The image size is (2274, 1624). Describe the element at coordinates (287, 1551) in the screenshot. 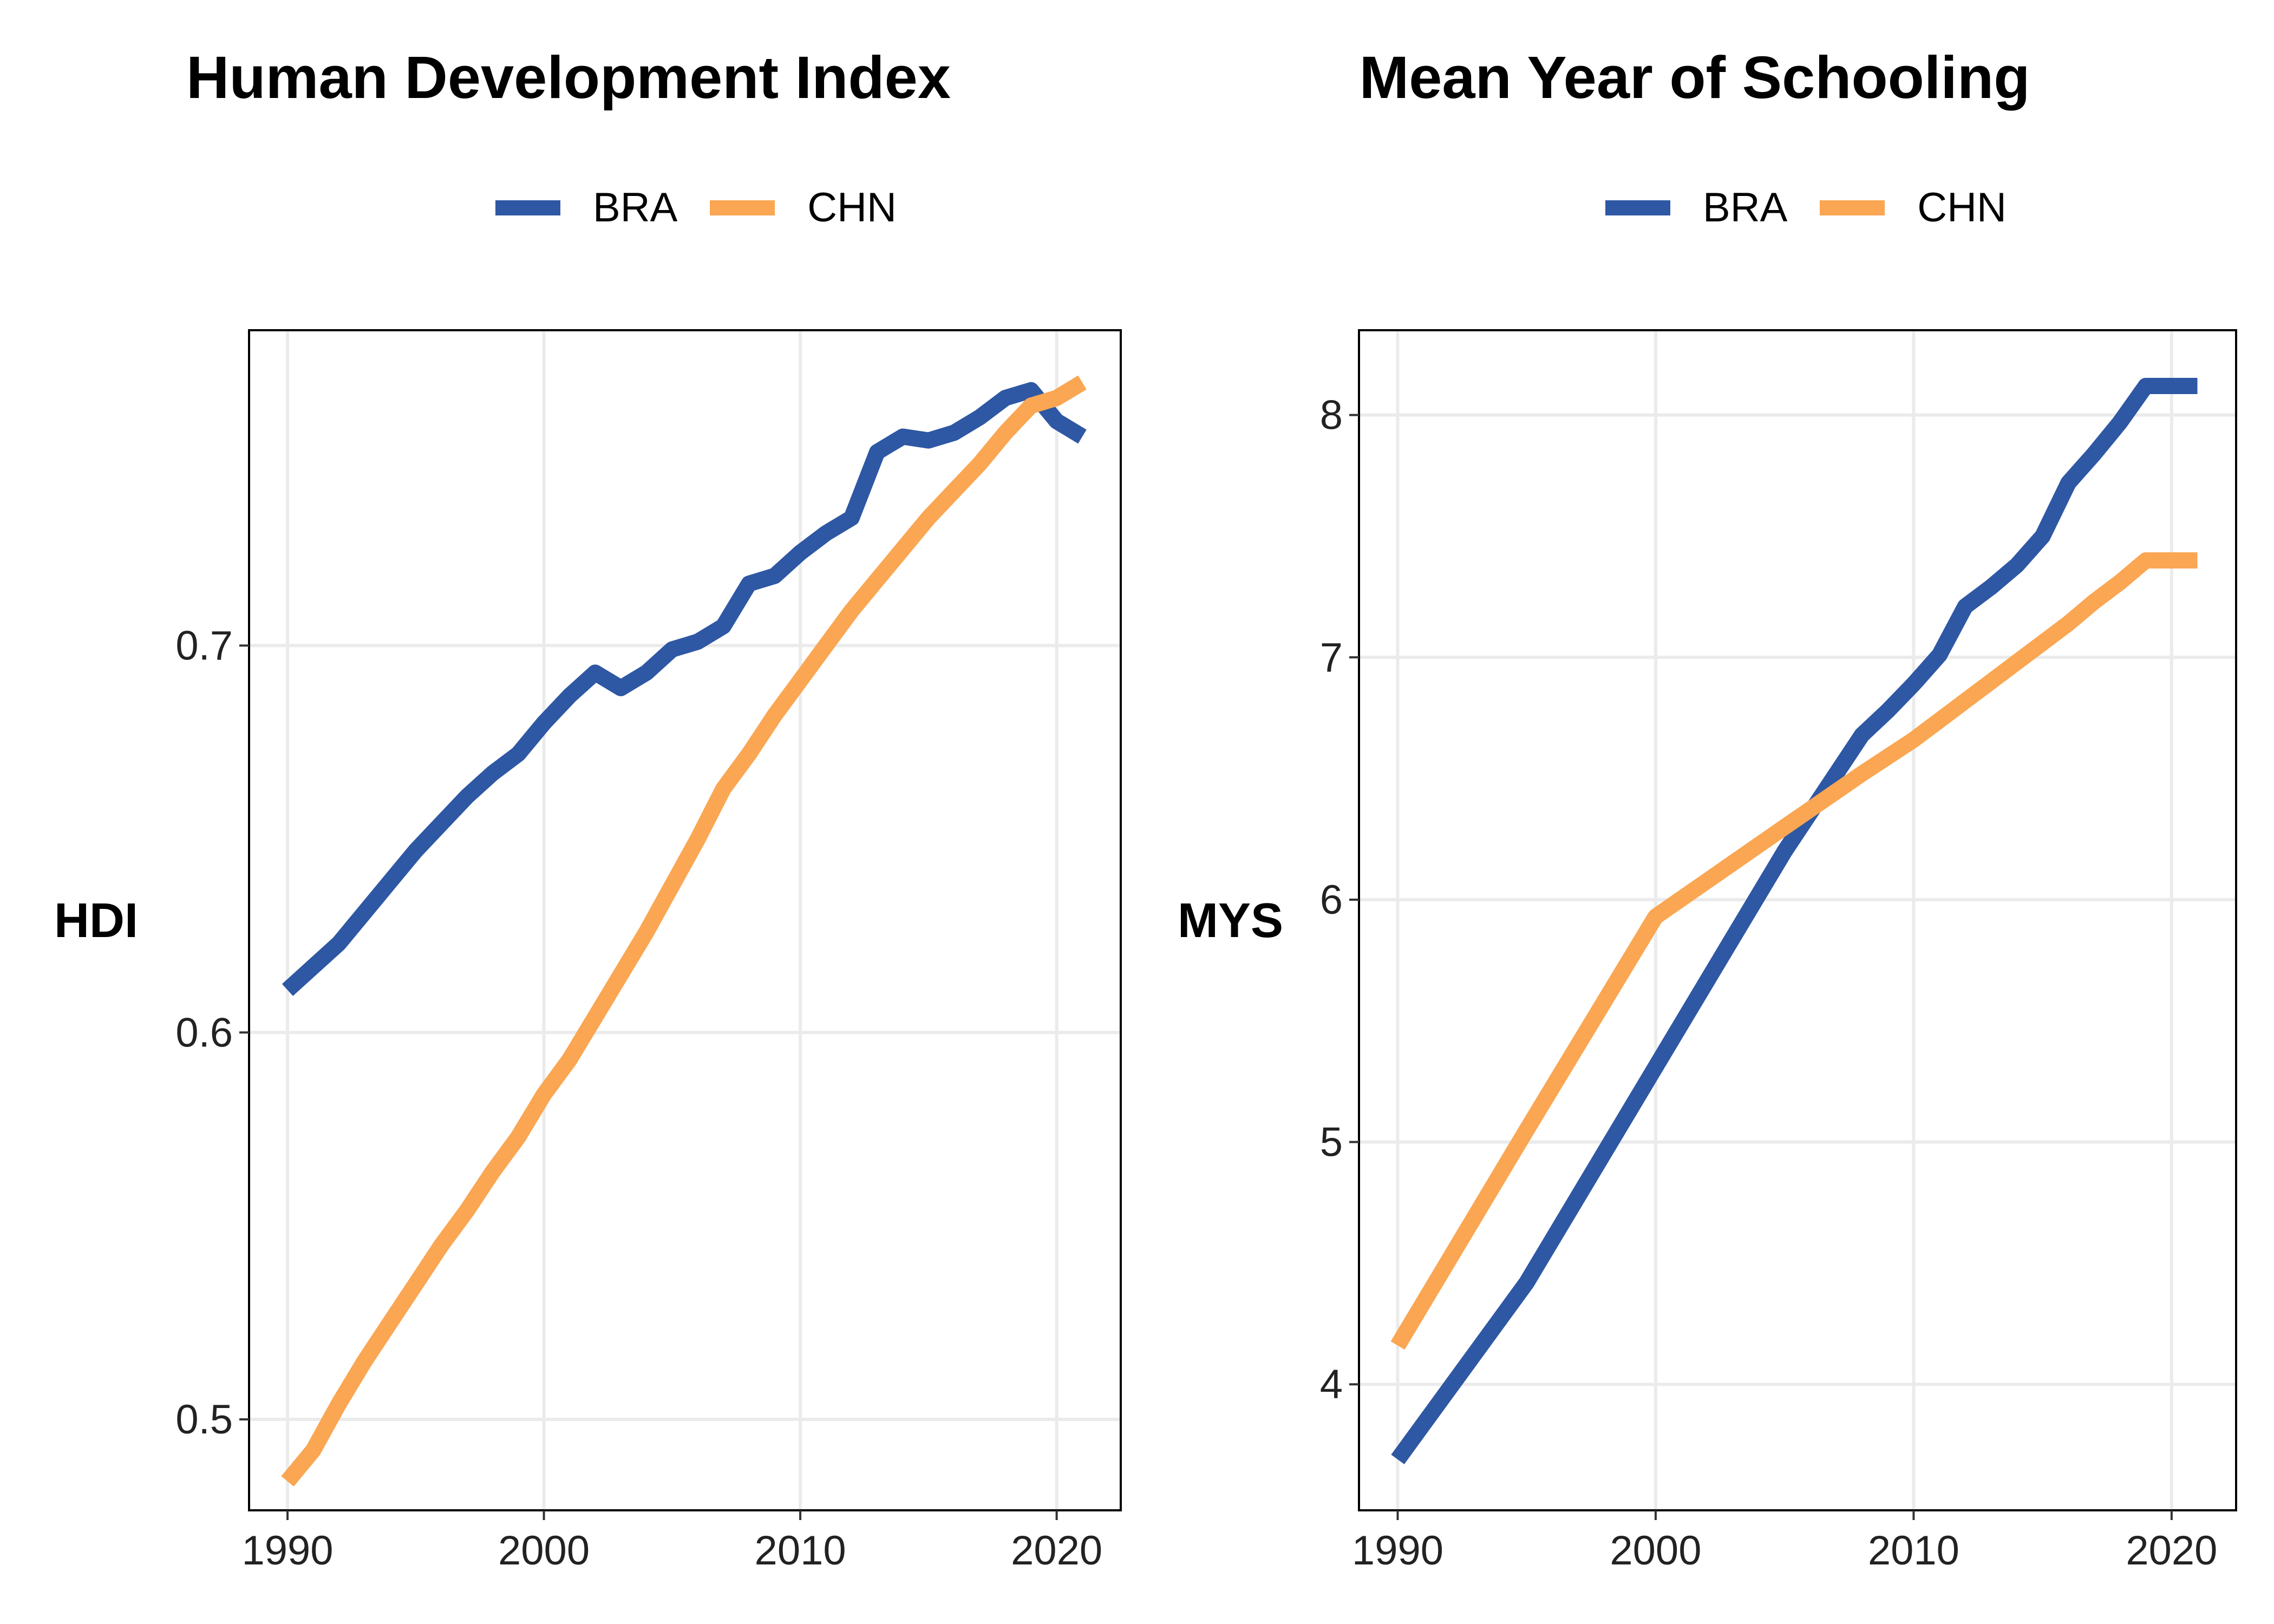

I see `hdi-x-tick-label: 1990` at that location.